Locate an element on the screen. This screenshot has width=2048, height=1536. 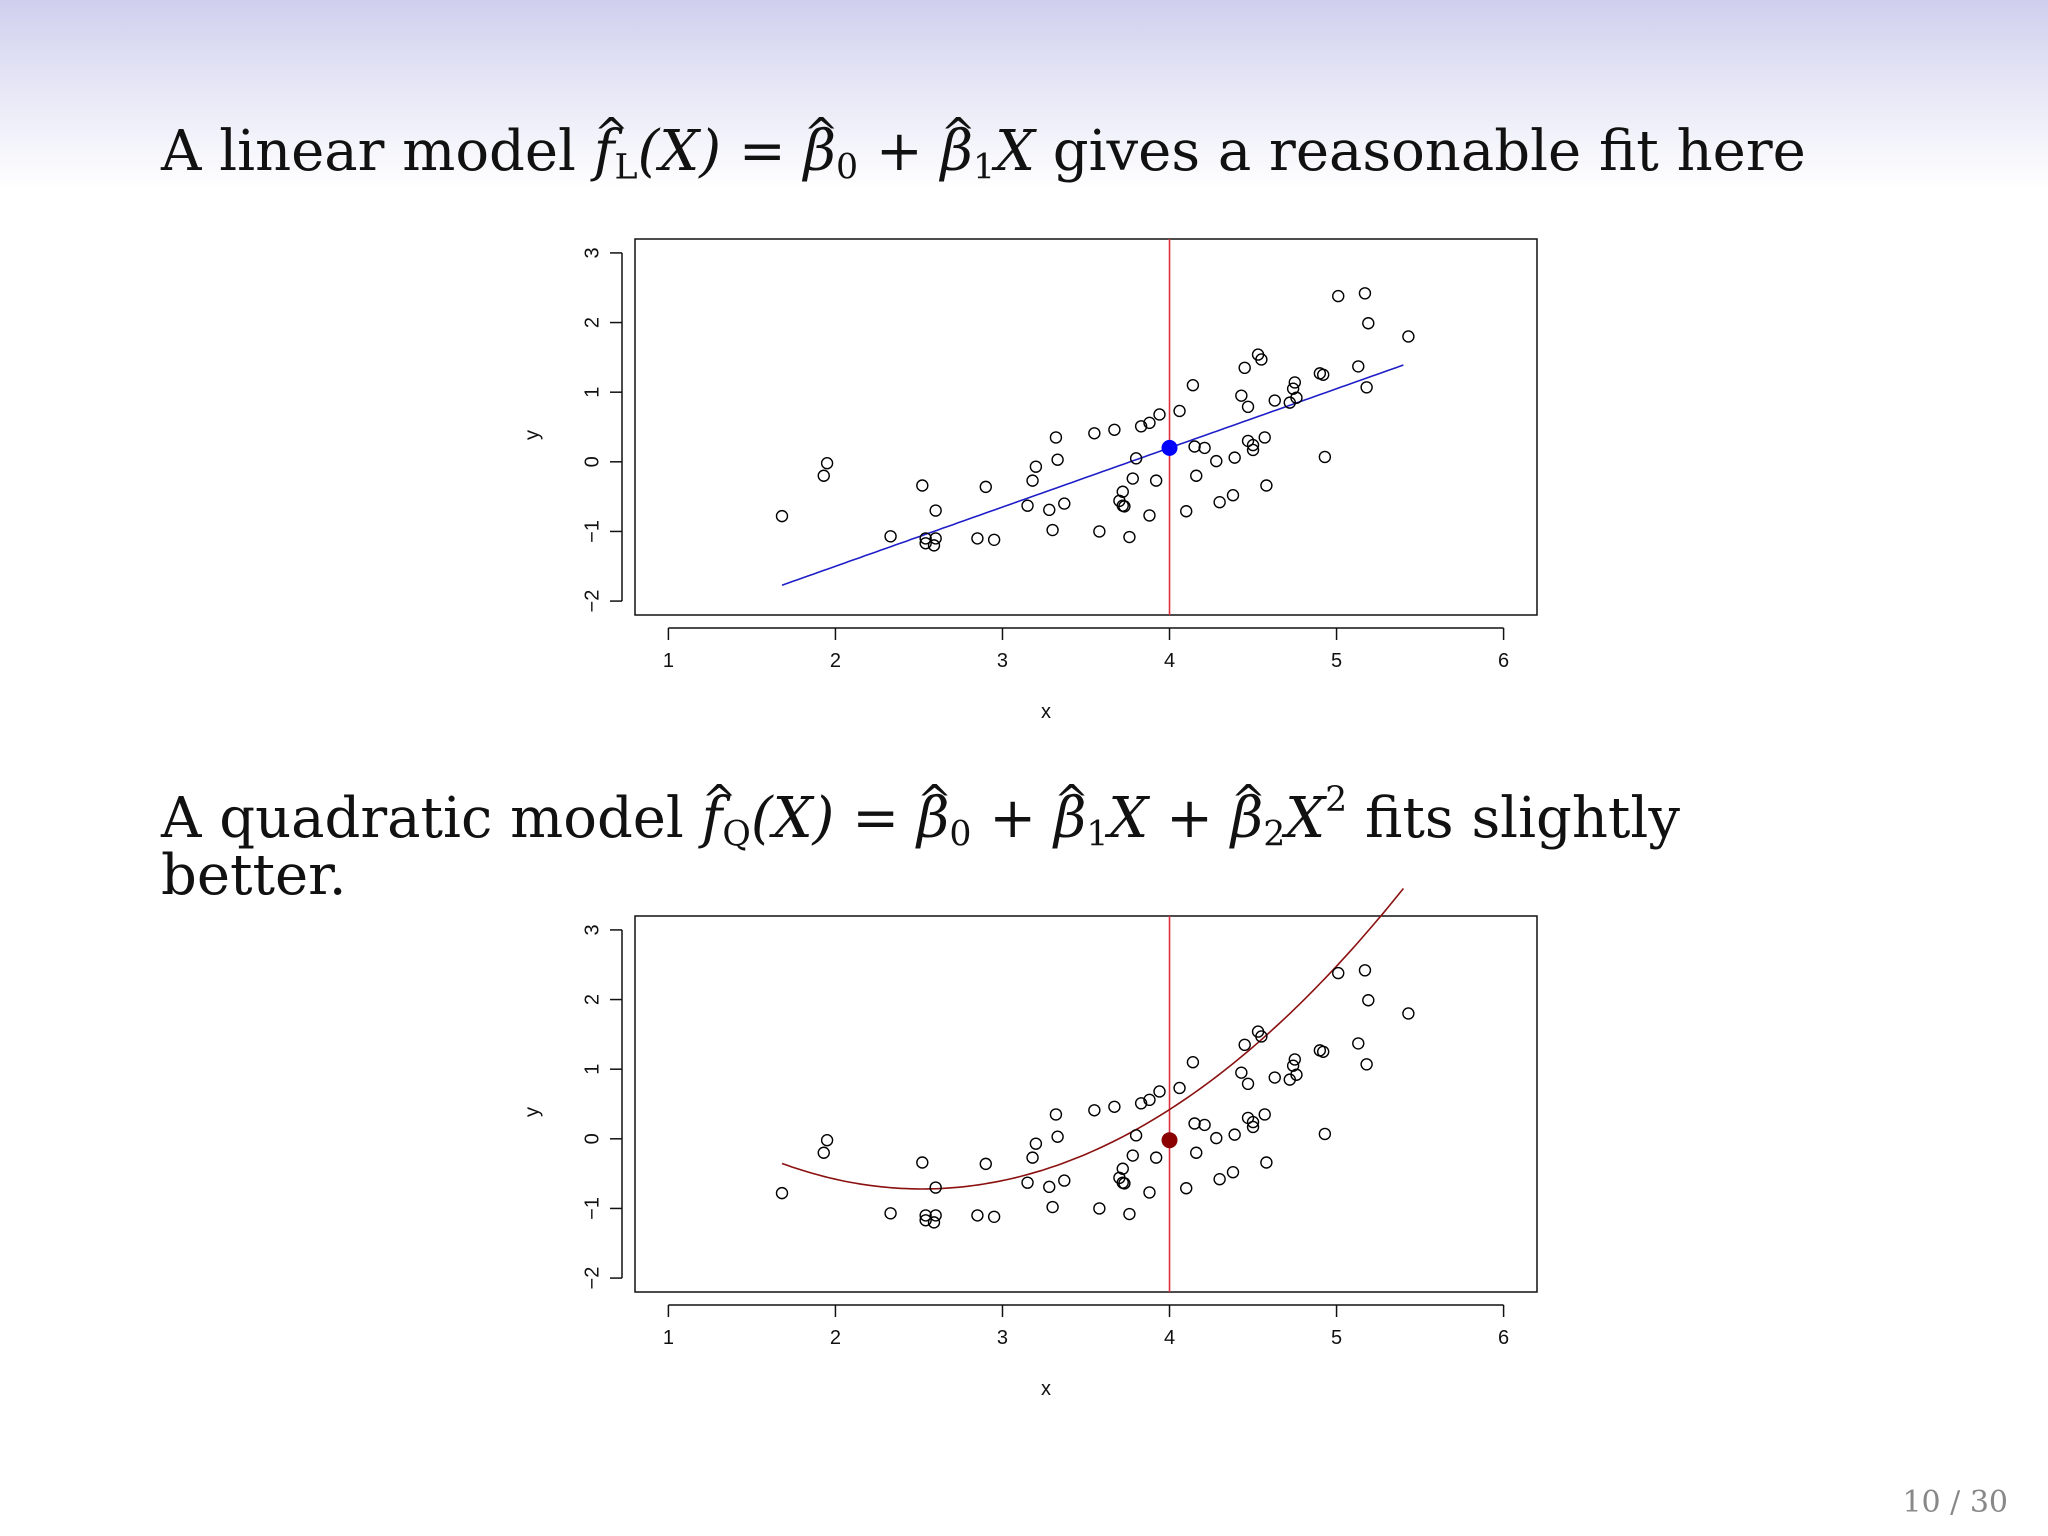
chart2-y-tick-label: 0 is located at coordinates (592, 1138).